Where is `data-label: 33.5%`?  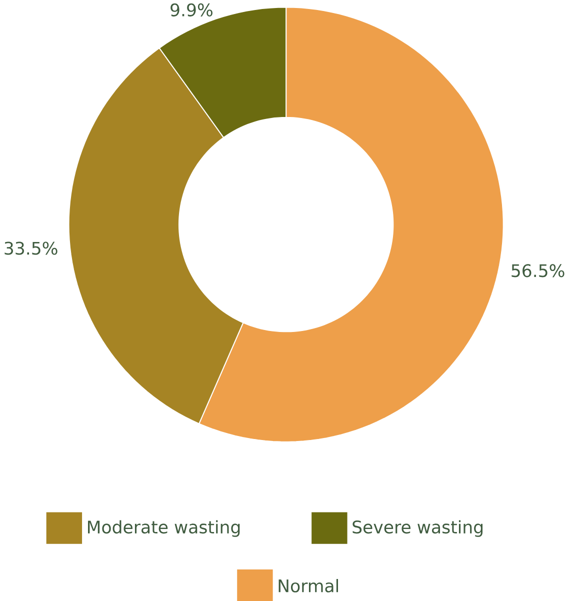 data-label: 33.5% is located at coordinates (31, 248).